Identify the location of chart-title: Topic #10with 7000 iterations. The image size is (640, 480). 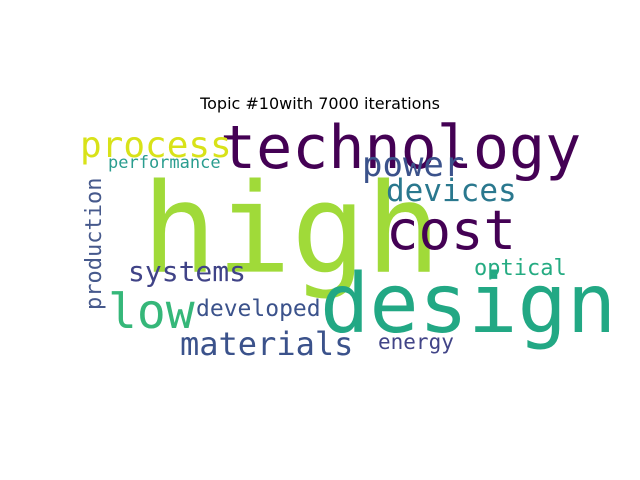
(320, 103).